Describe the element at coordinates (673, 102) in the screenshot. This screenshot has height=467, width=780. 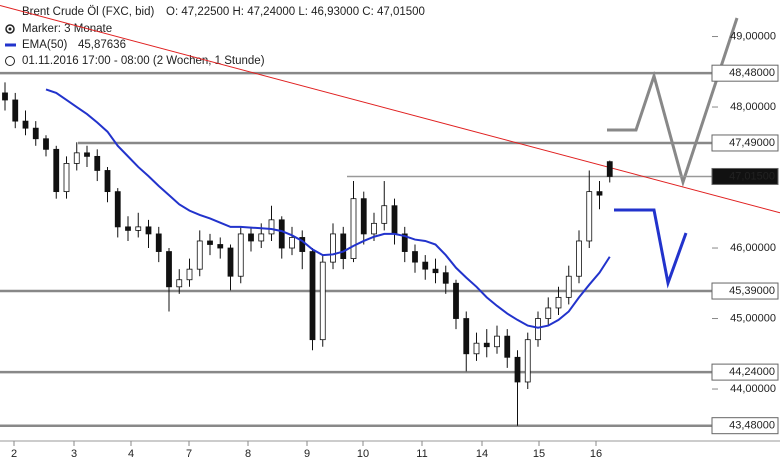
I see `gray-arrow-annotation` at that location.